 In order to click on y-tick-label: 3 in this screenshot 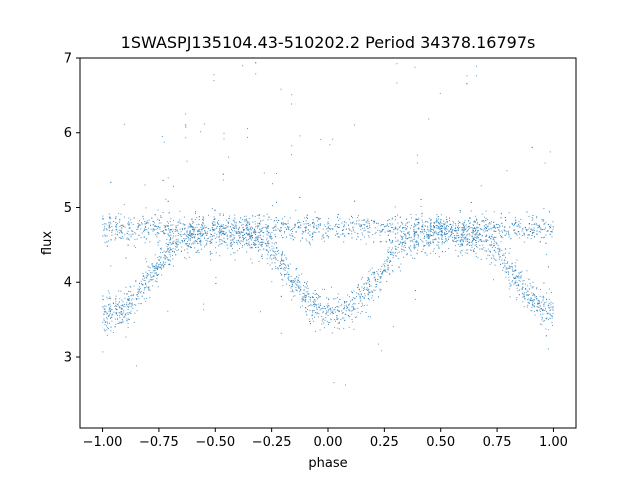, I will do `click(68, 357)`.